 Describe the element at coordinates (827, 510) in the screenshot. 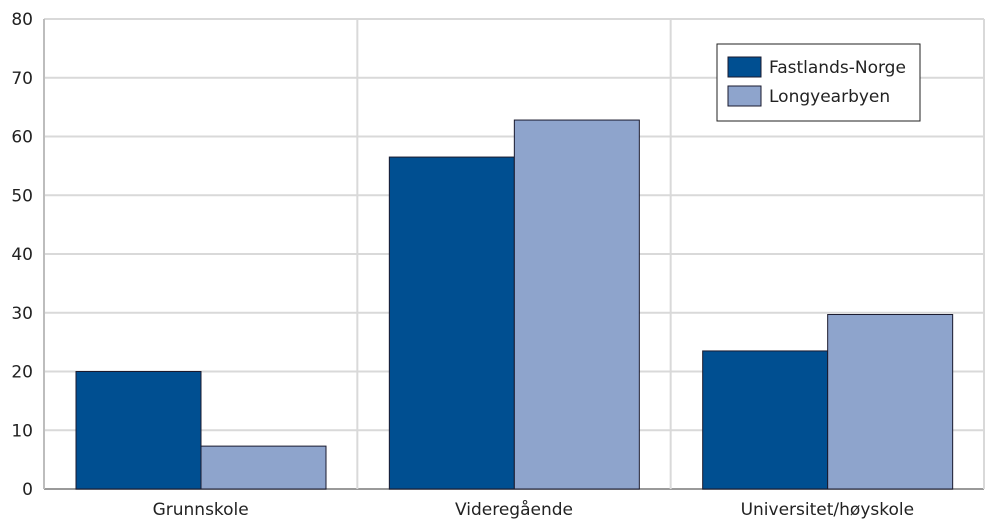

I see `x-category-label: Universitet/høyskole` at that location.